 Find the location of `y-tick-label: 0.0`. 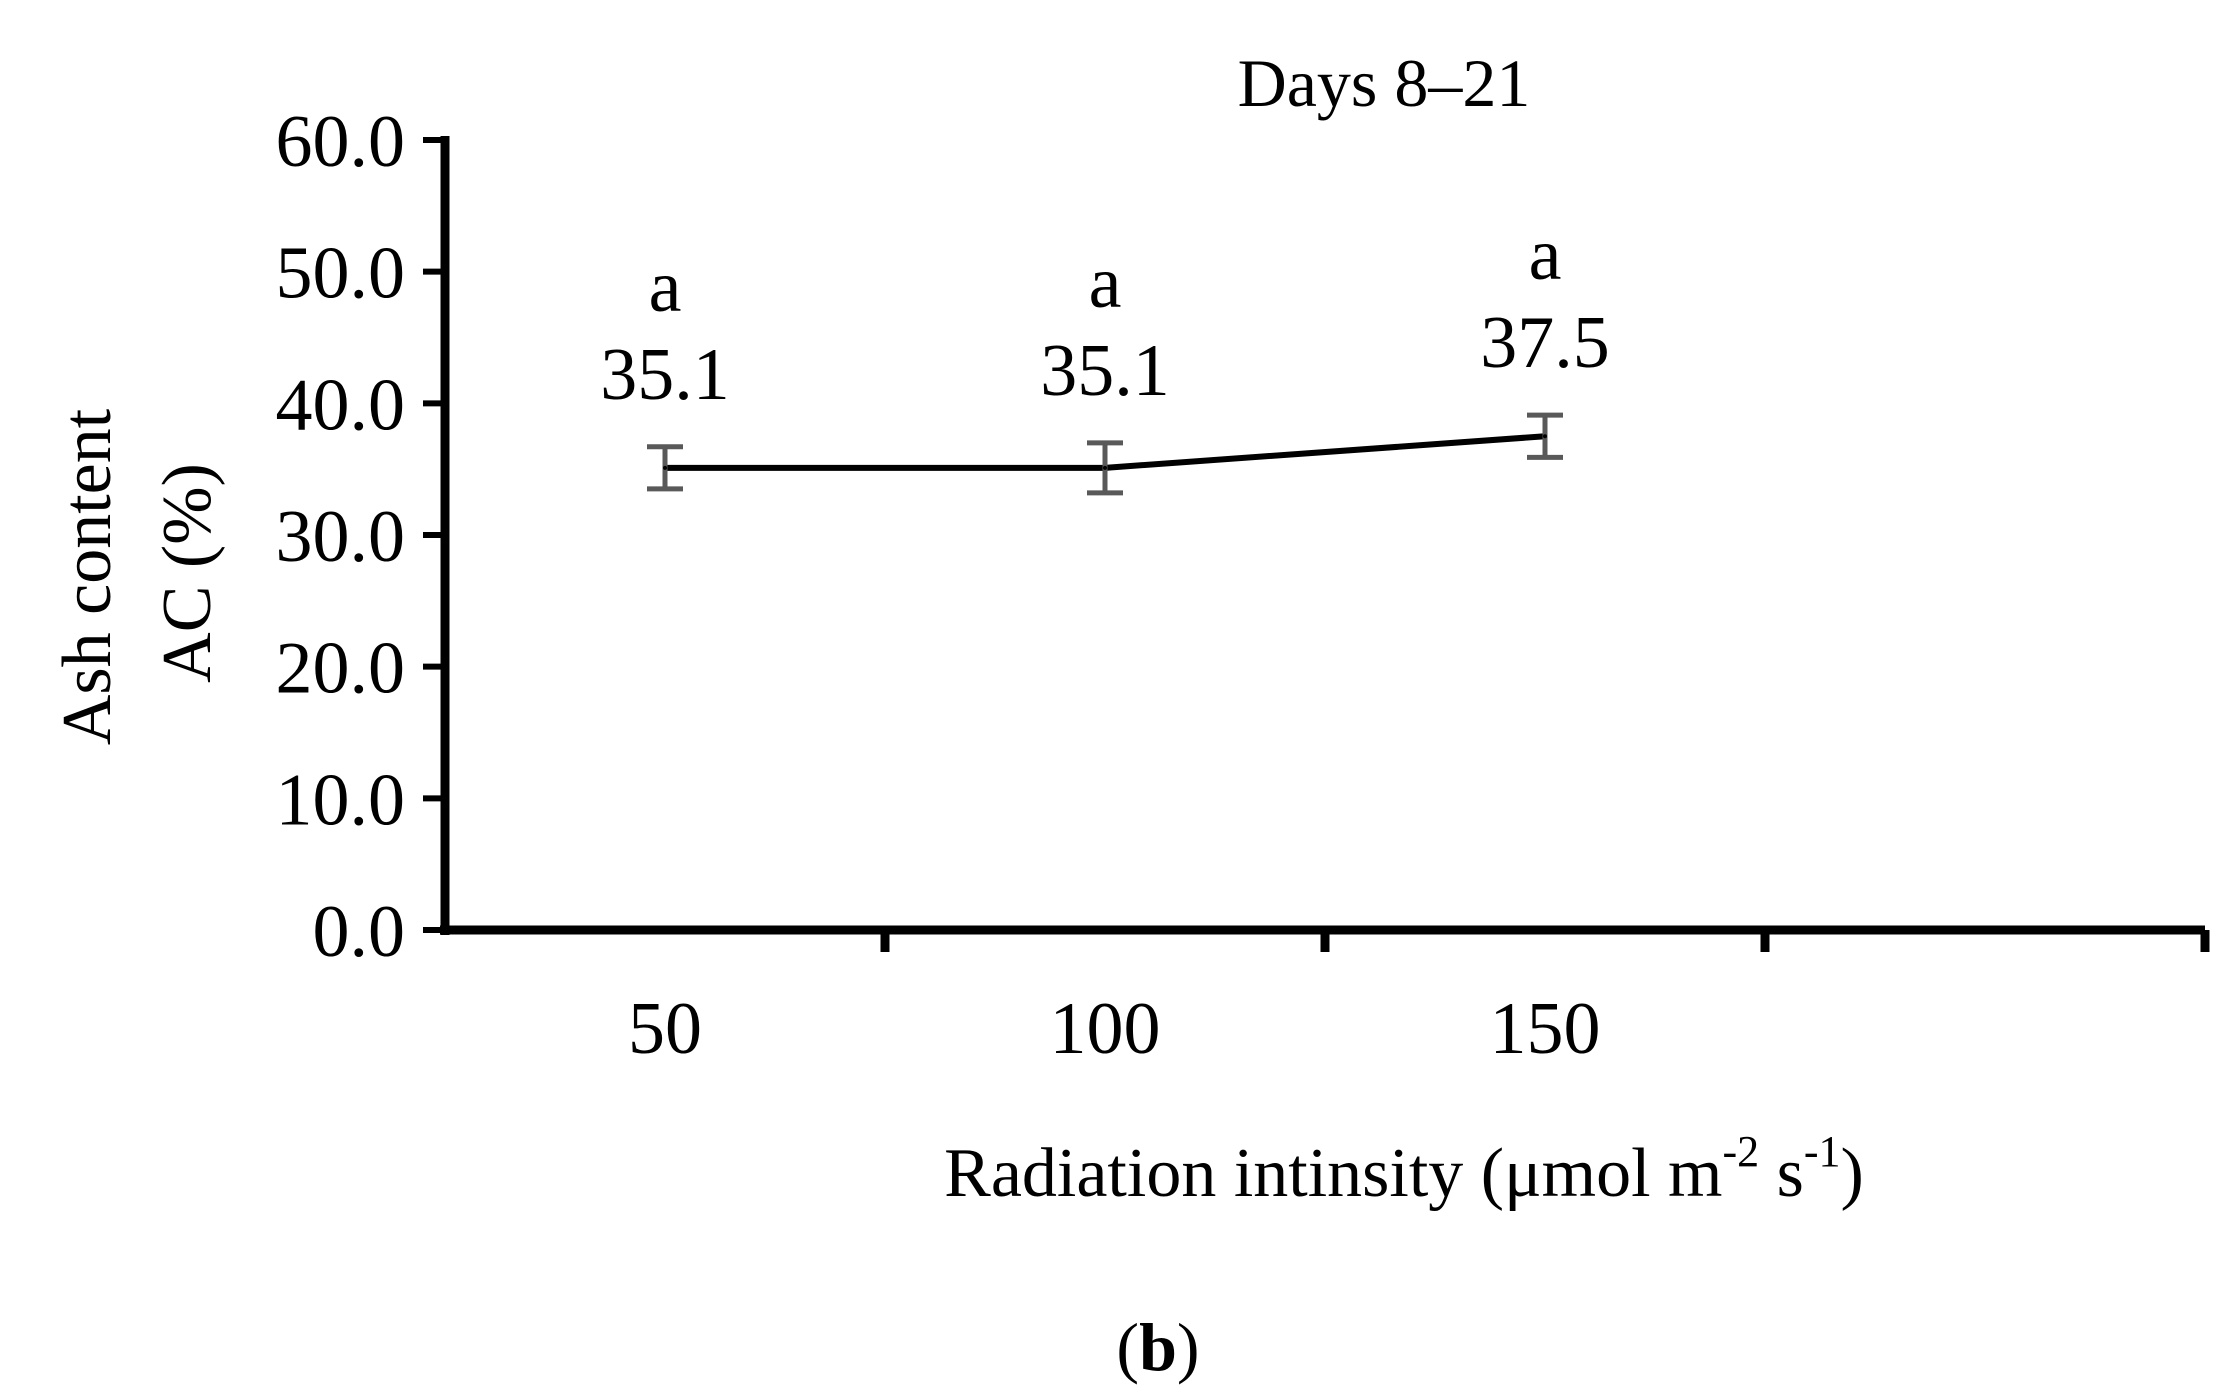

y-tick-label: 0.0 is located at coordinates (359, 932).